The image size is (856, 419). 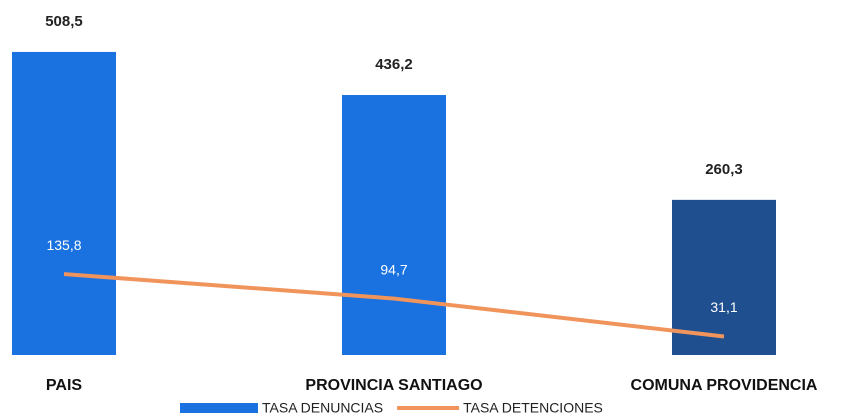 What do you see at coordinates (322, 408) in the screenshot?
I see `legend-label: TASA DENUNCIAS` at bounding box center [322, 408].